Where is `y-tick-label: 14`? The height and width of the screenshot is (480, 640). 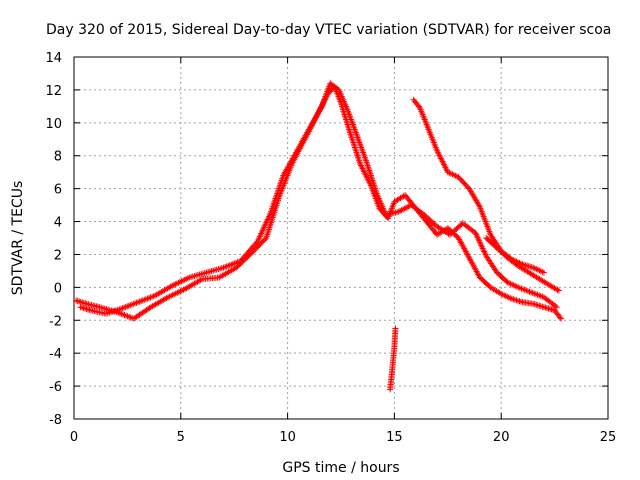 y-tick-label: 14 is located at coordinates (53, 58).